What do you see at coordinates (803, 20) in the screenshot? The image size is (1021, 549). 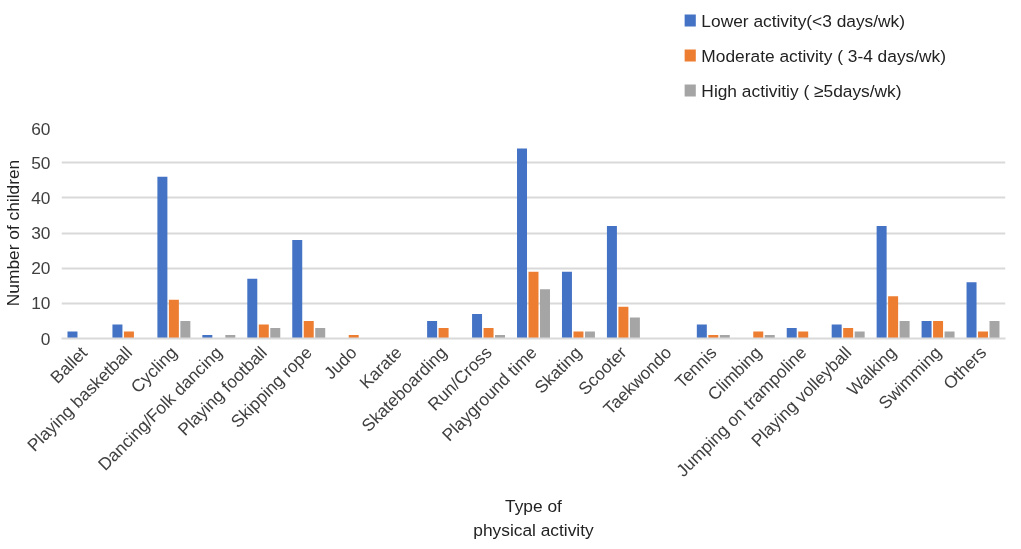 I see `legend-label: Lower activity(<3 days/wk)` at bounding box center [803, 20].